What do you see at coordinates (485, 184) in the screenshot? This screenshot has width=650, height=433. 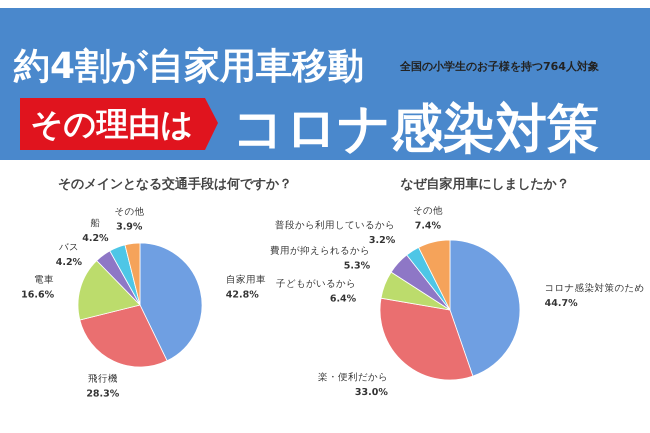 I see `chart-title: なぜ自家用車にしましたか？` at bounding box center [485, 184].